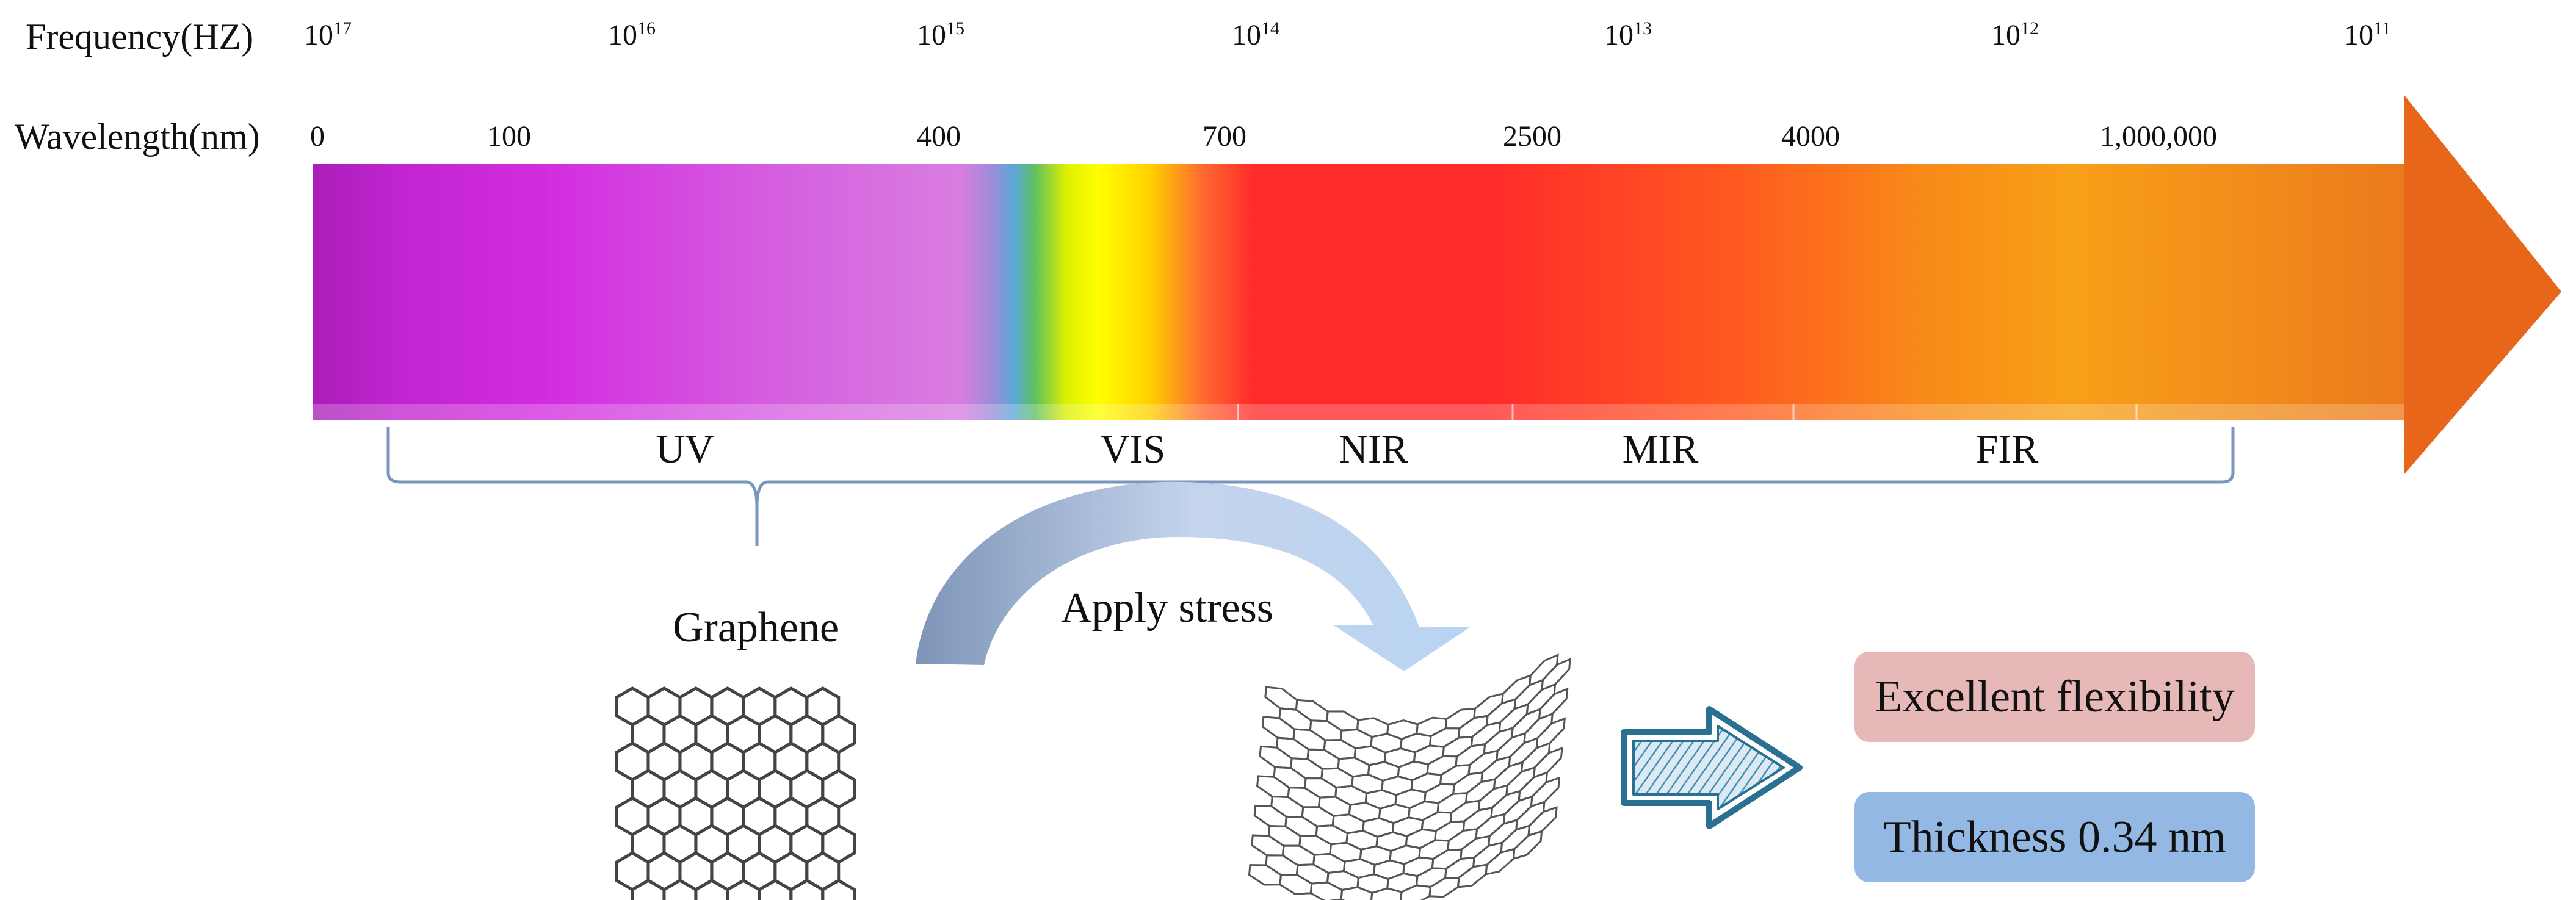 This screenshot has height=900, width=2576. I want to click on region-nir: NIR, so click(1373, 449).